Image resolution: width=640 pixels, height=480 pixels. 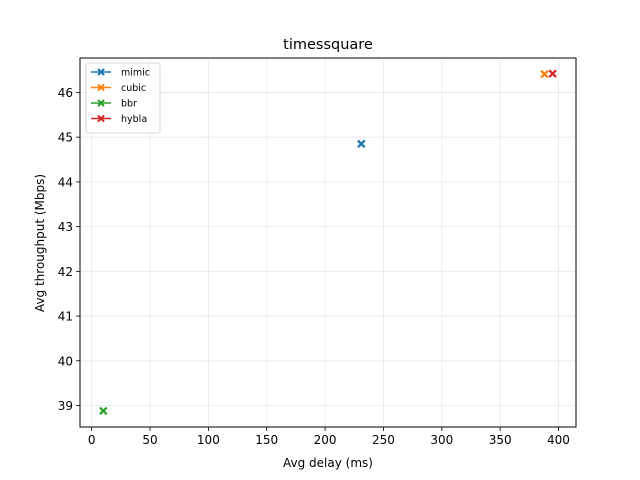 I want to click on y-tick-label: 45, so click(x=65, y=138).